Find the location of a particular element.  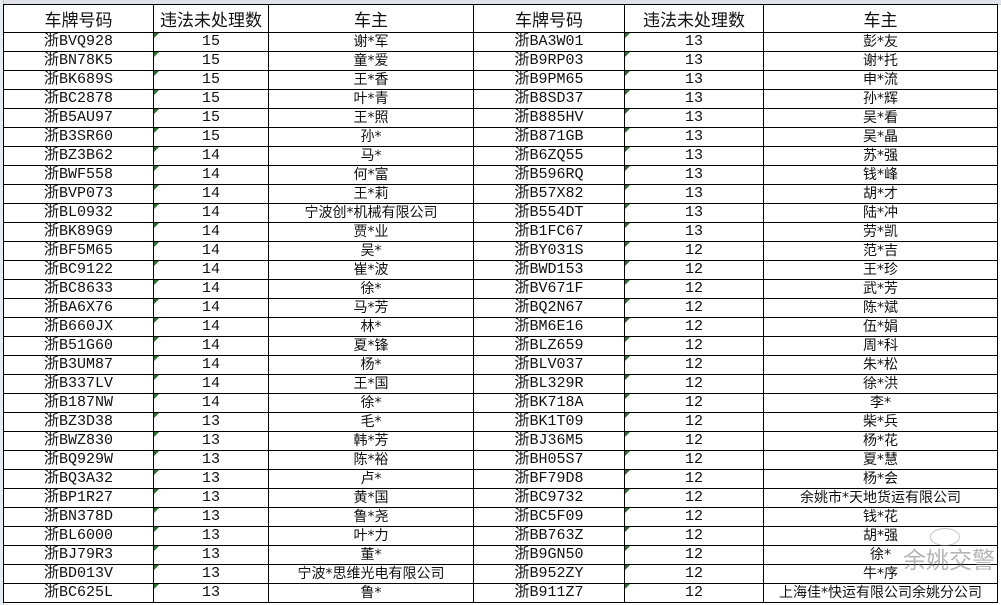

owner-cell: 韩*芳 is located at coordinates (371, 441).